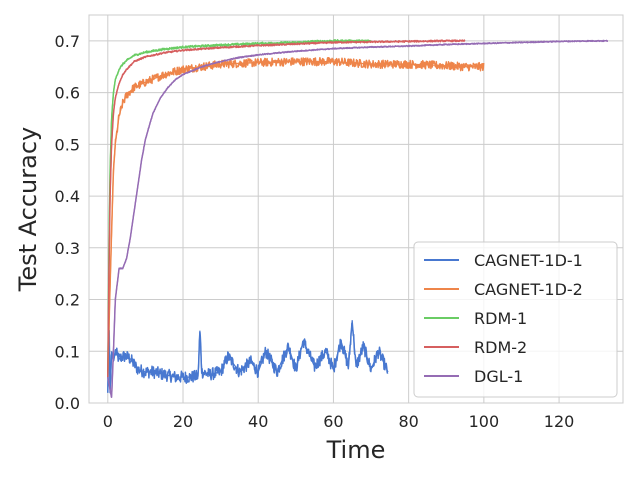 This screenshot has width=640, height=480. I want to click on y-tick-label: 0.1, so click(67, 351).